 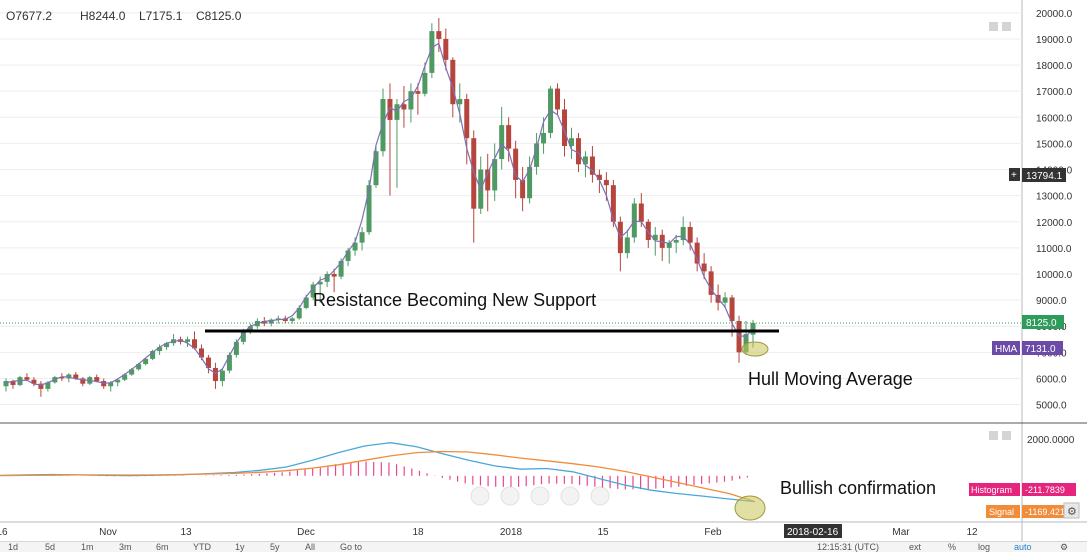 What do you see at coordinates (1001, 512) in the screenshot?
I see `signal-badge-label: Signal` at bounding box center [1001, 512].